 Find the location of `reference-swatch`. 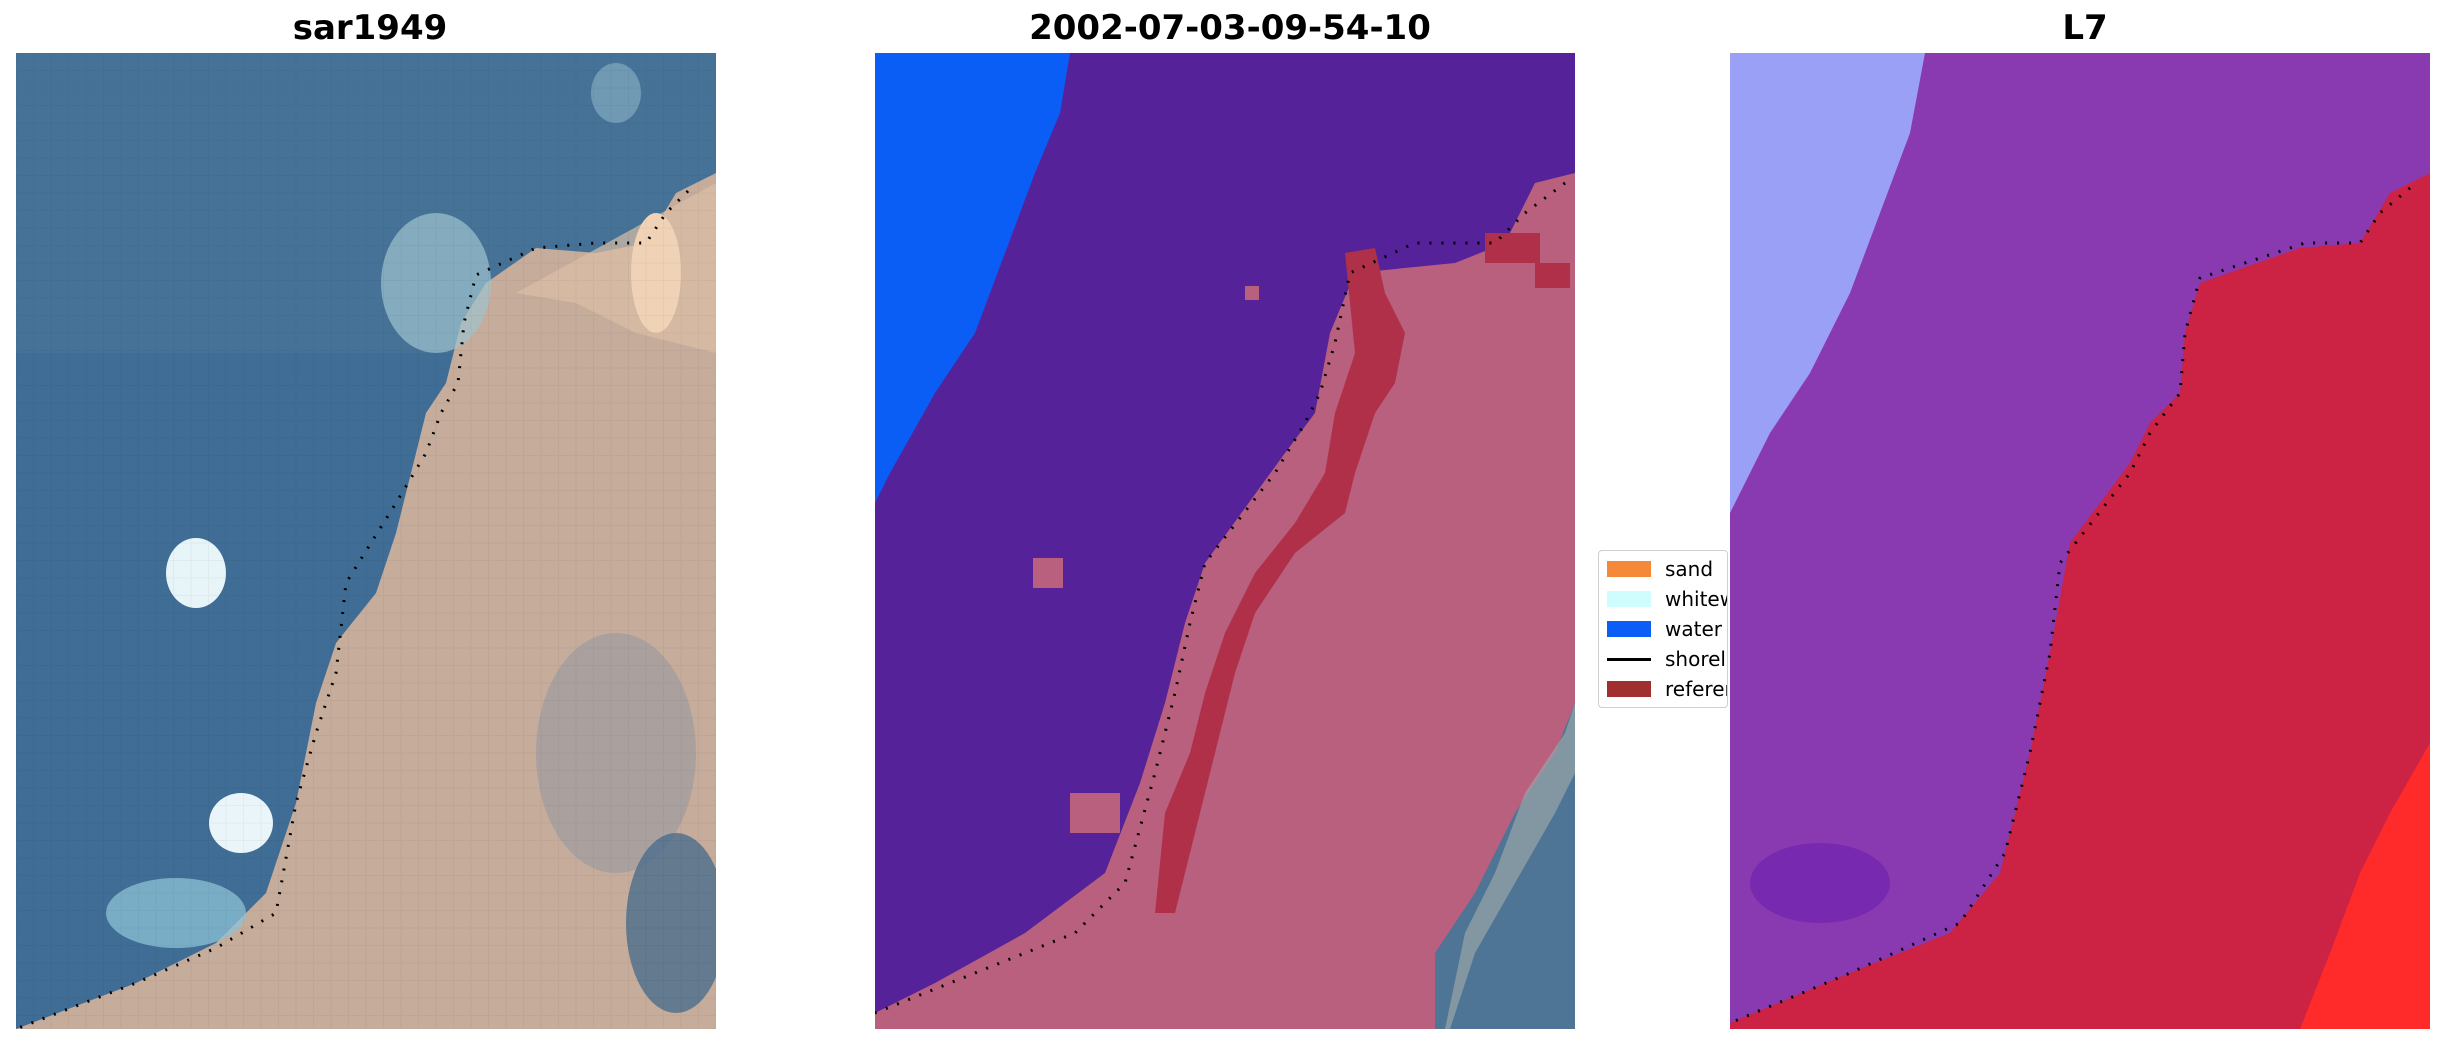

reference-swatch is located at coordinates (1629, 689).